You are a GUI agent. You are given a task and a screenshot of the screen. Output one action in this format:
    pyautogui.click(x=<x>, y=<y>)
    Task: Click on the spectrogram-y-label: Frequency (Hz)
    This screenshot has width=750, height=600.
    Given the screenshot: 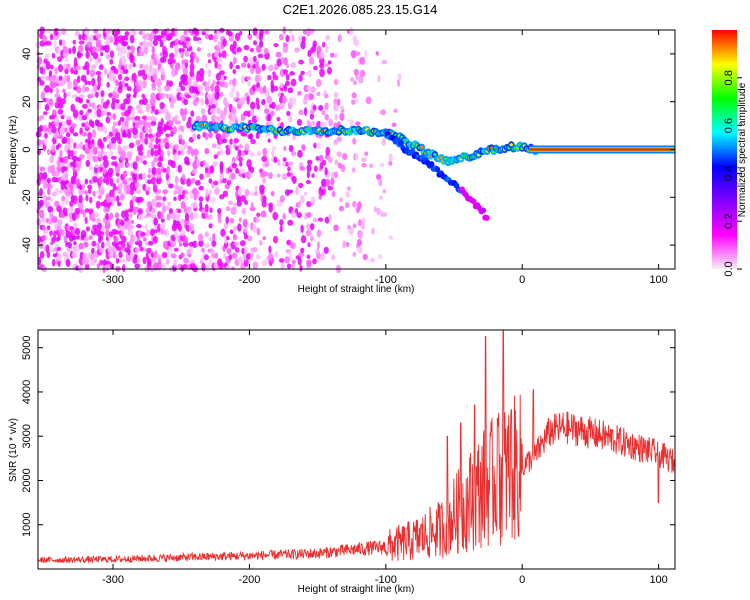 What is the action you would take?
    pyautogui.click(x=13, y=150)
    